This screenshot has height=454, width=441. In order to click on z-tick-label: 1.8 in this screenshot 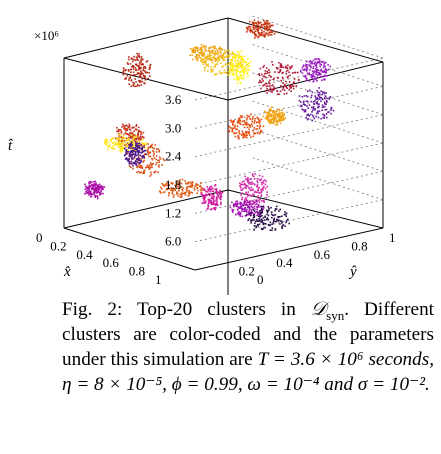, I will do `click(173, 184)`.